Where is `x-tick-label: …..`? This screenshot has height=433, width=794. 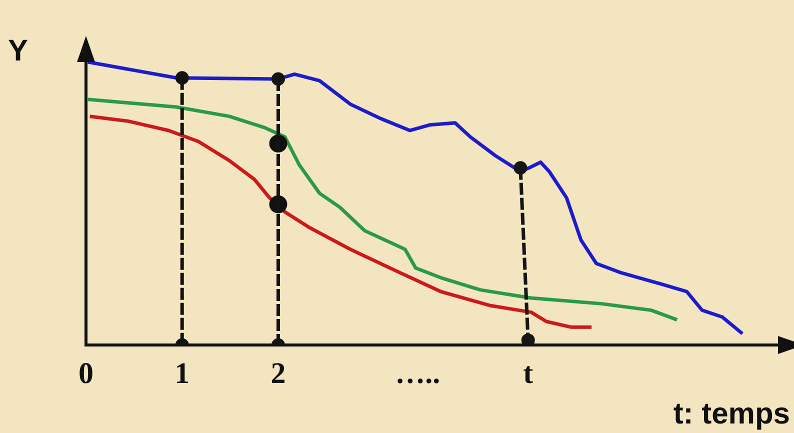 x-tick-label: ….. is located at coordinates (417, 373).